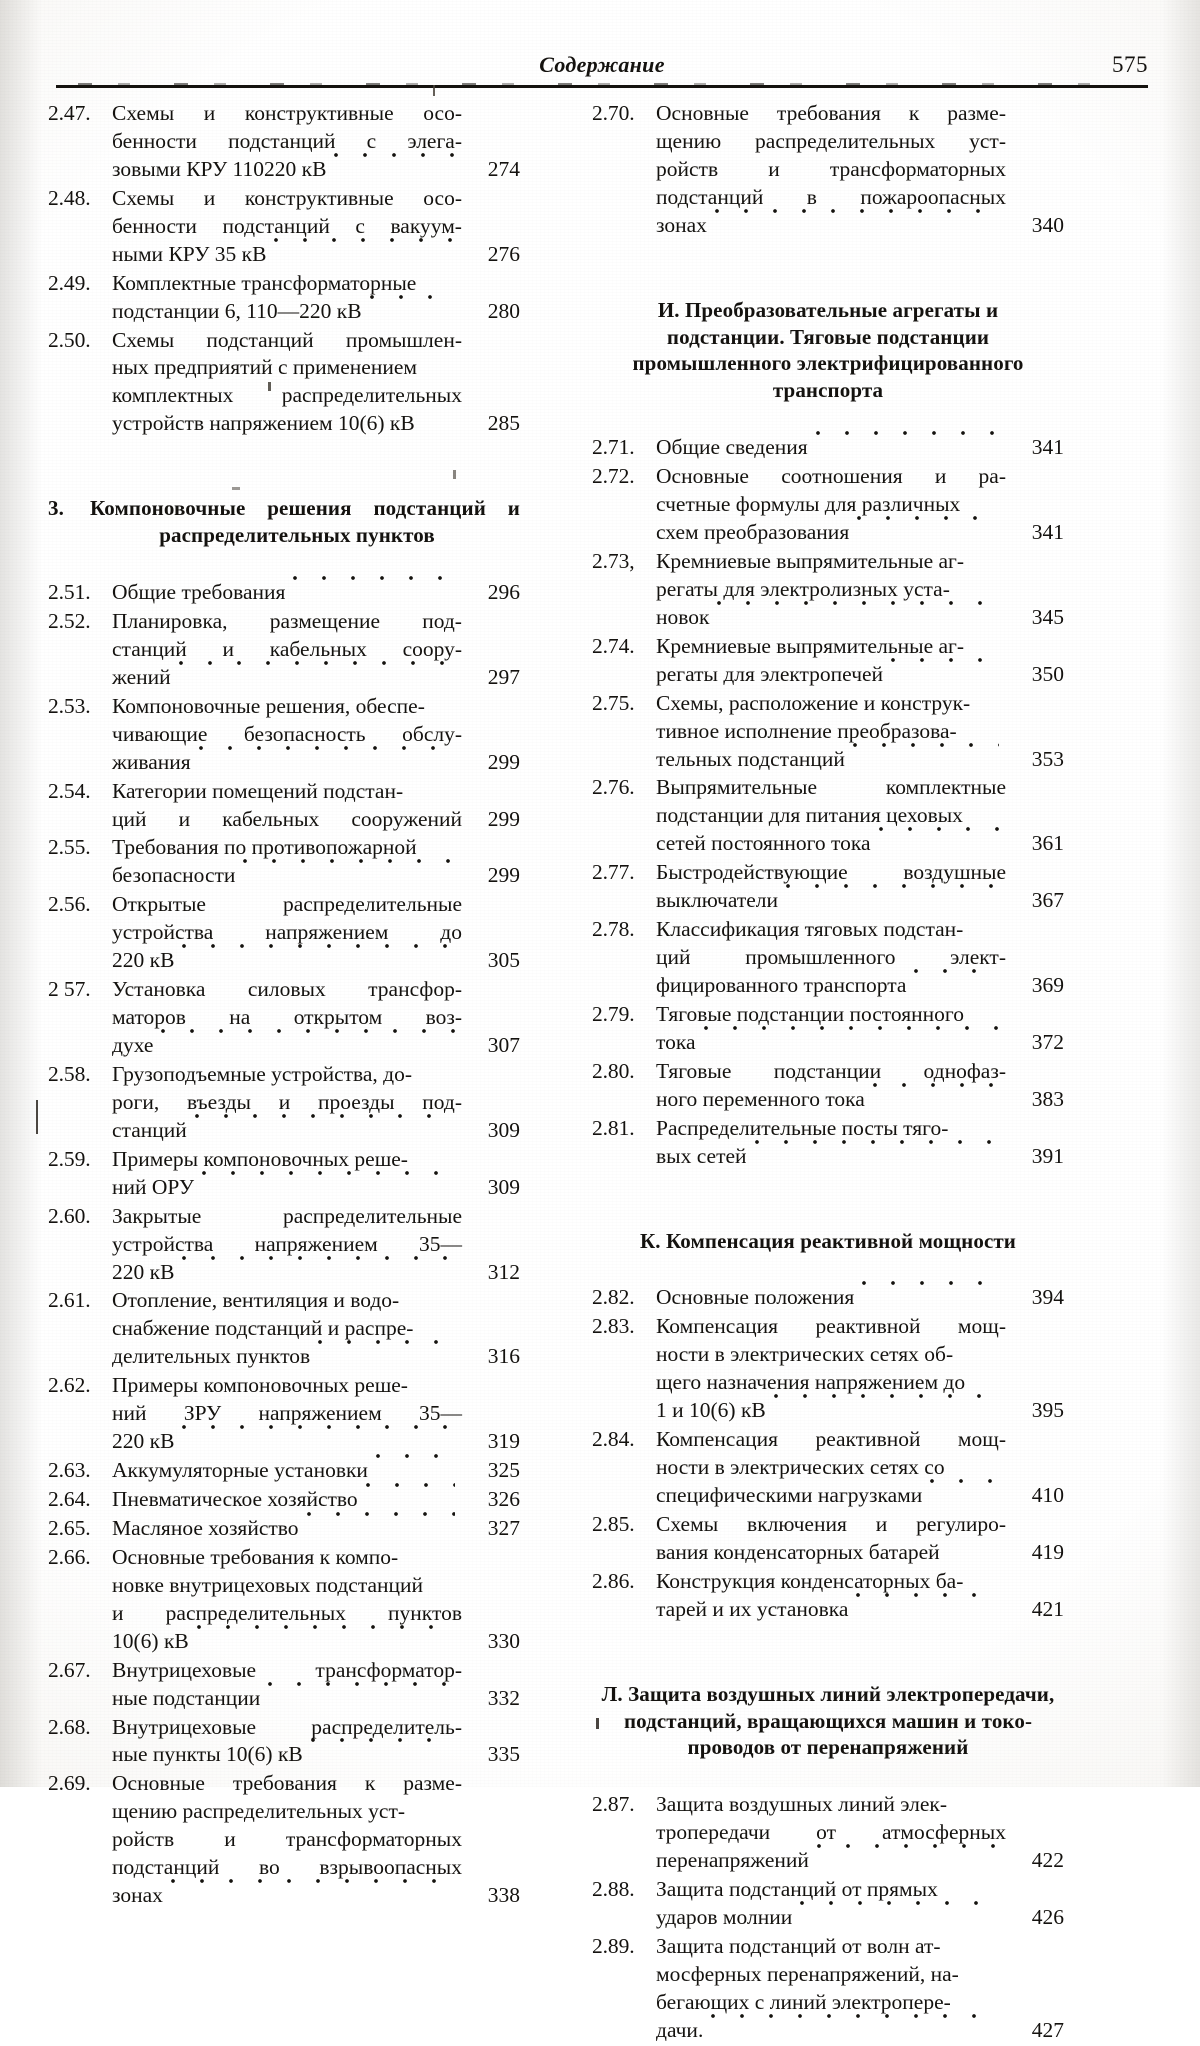  I want to click on toc-entry-page-number: 296, so click(503, 592).